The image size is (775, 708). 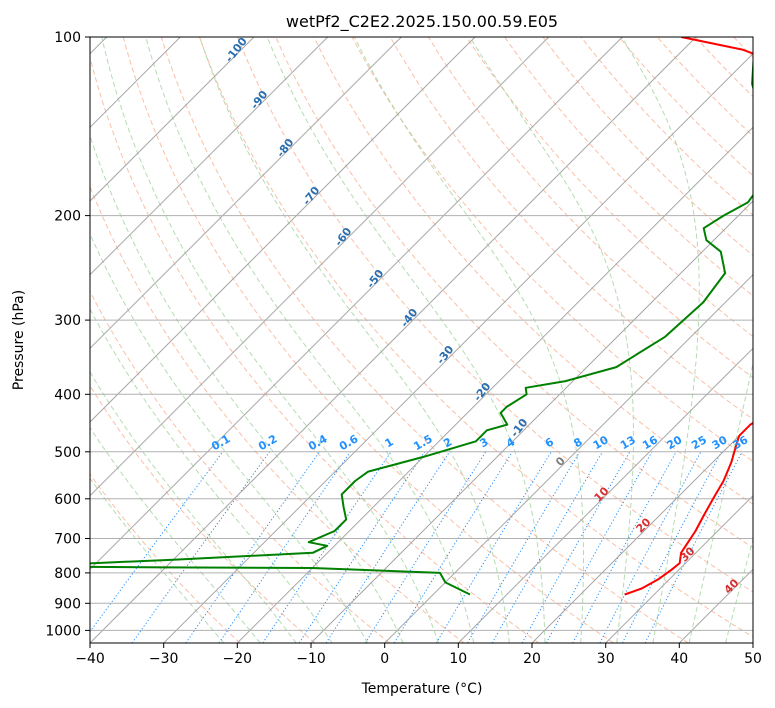 What do you see at coordinates (67, 453) in the screenshot?
I see `y-tick-label: 500` at bounding box center [67, 453].